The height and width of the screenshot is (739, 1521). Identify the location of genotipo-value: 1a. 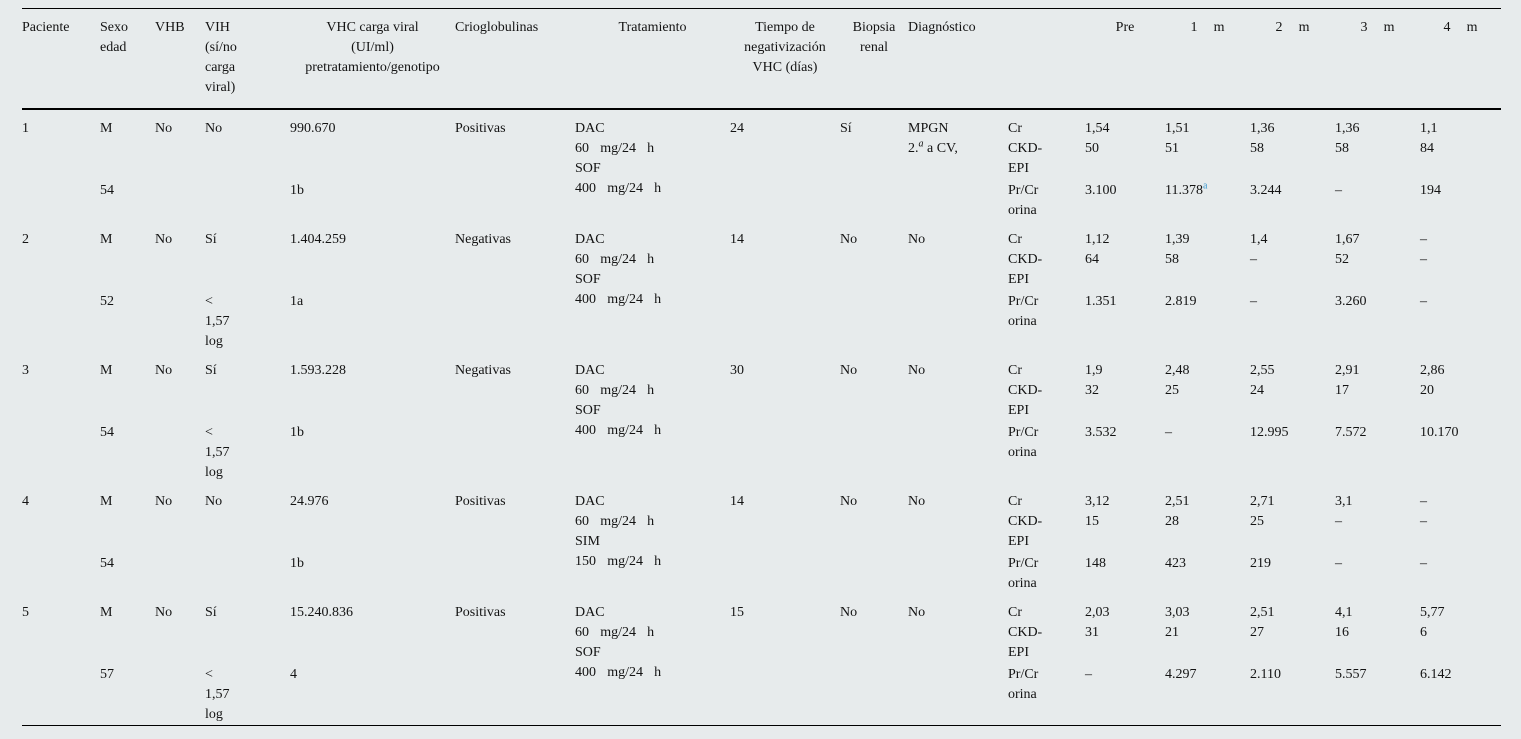
(297, 301).